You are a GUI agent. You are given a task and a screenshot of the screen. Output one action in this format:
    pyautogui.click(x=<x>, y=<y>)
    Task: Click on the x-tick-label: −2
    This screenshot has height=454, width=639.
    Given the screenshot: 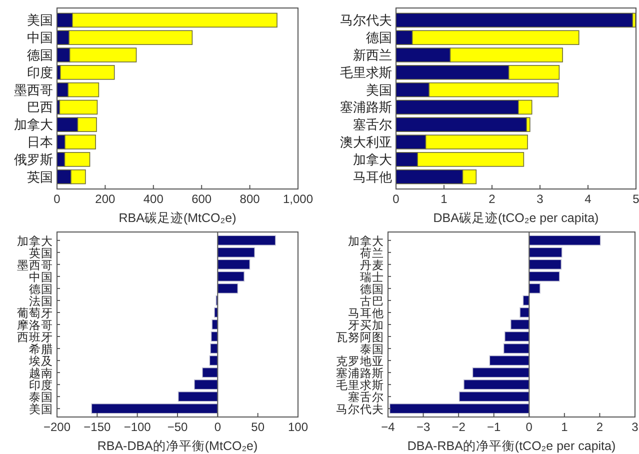 What is the action you would take?
    pyautogui.click(x=459, y=427)
    